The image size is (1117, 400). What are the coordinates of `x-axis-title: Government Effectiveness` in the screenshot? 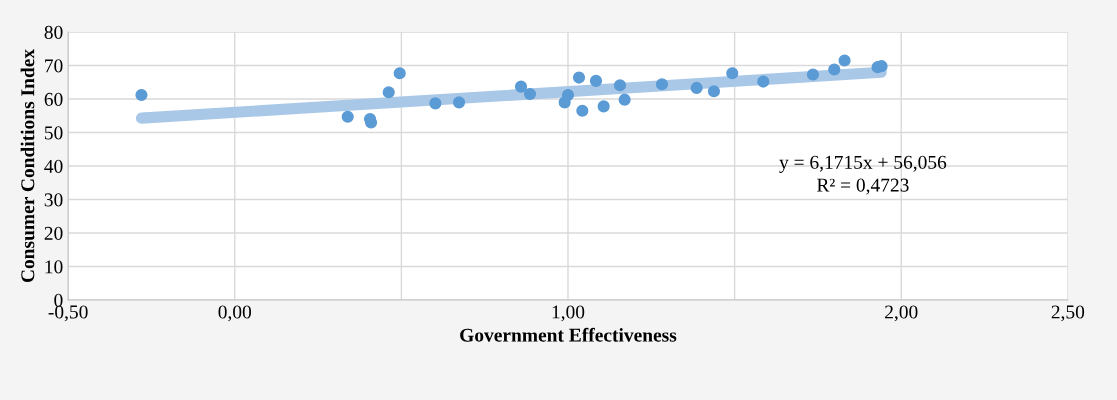 It's located at (568, 334).